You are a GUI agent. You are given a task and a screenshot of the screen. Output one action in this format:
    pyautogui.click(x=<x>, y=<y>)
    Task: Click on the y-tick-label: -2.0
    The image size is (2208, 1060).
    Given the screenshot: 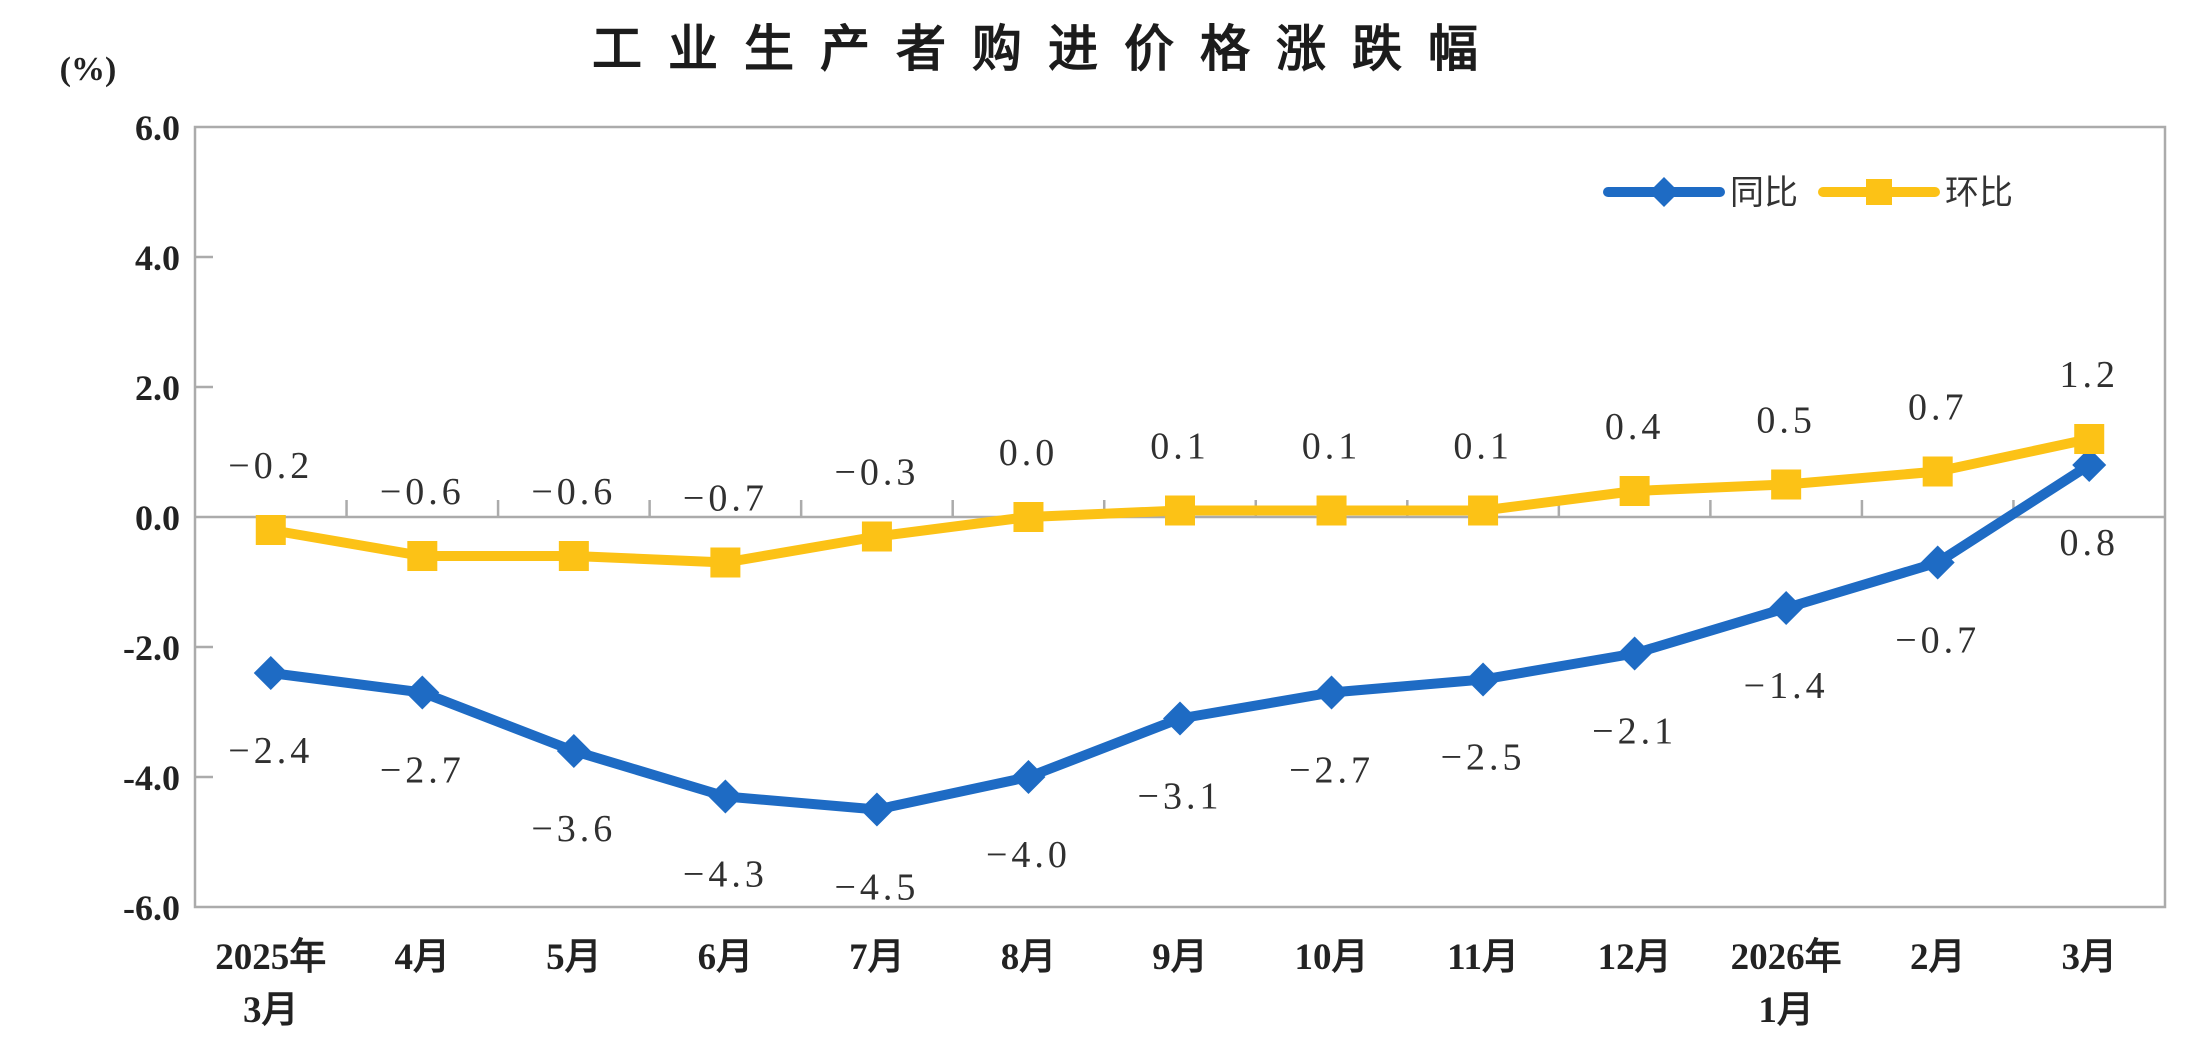 What is the action you would take?
    pyautogui.click(x=151, y=648)
    